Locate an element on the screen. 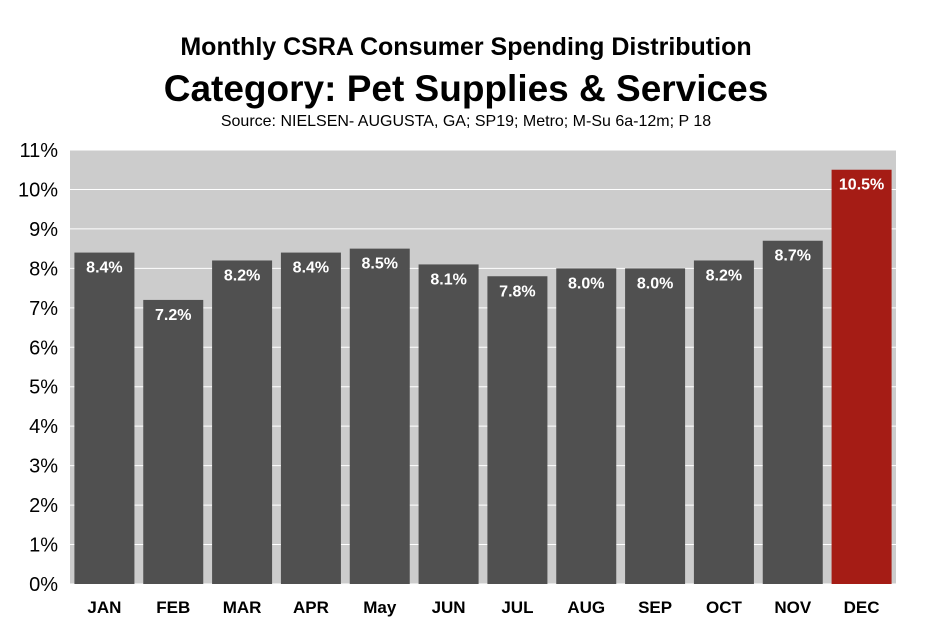 This screenshot has height=639, width=932. bar-dec is located at coordinates (861, 376).